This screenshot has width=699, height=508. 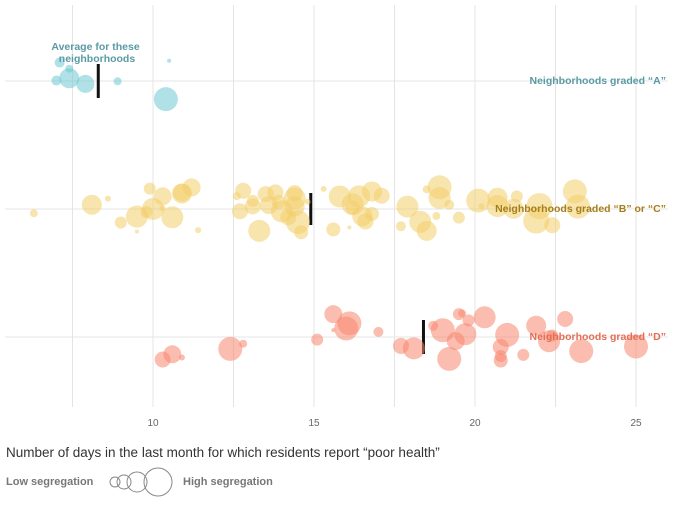 I want to click on group-label: Neighborhoods graded “B” or “C”, so click(x=580, y=209).